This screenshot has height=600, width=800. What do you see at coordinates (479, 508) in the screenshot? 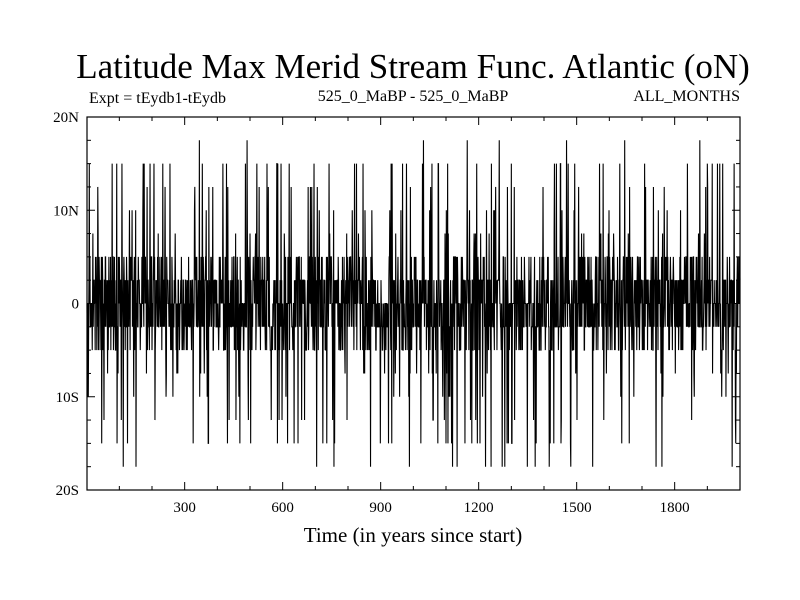
I see `x-tick-label: 1200` at bounding box center [479, 508].